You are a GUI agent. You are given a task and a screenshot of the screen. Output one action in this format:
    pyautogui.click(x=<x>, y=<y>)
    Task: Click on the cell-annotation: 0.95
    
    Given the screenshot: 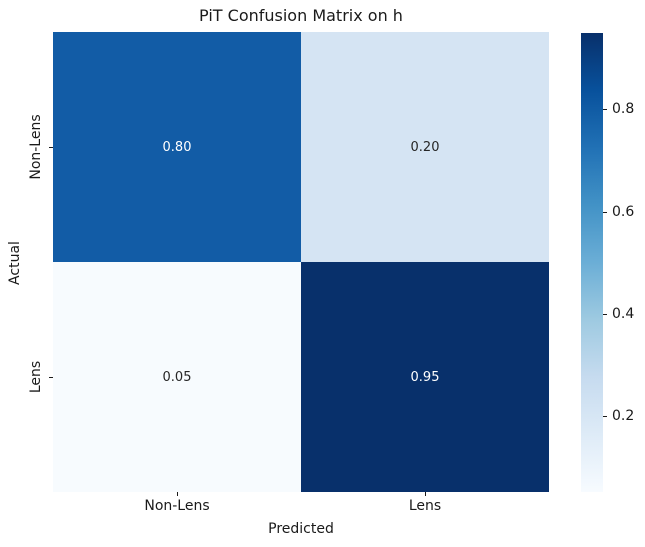 What is the action you would take?
    pyautogui.click(x=425, y=377)
    